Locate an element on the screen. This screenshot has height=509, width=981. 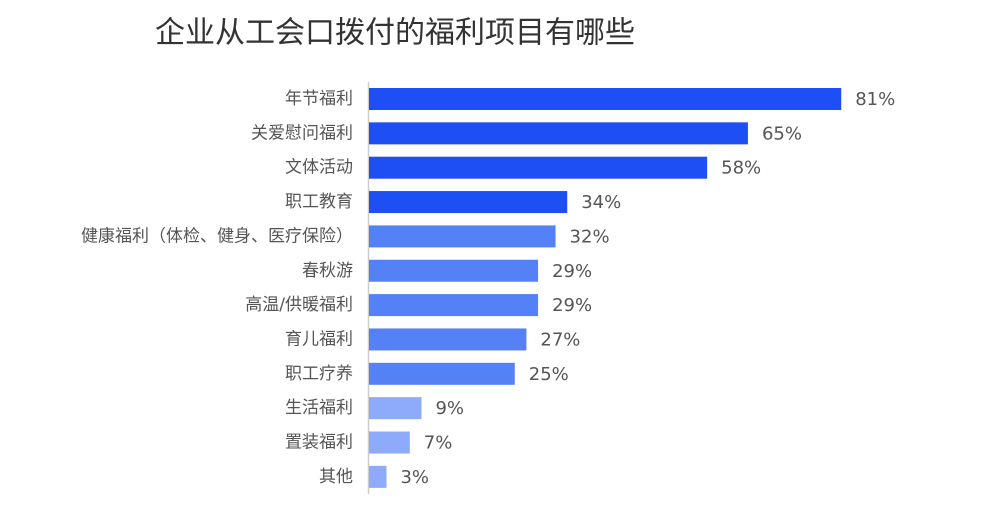
category-label: 职工疗养 is located at coordinates (319, 374).